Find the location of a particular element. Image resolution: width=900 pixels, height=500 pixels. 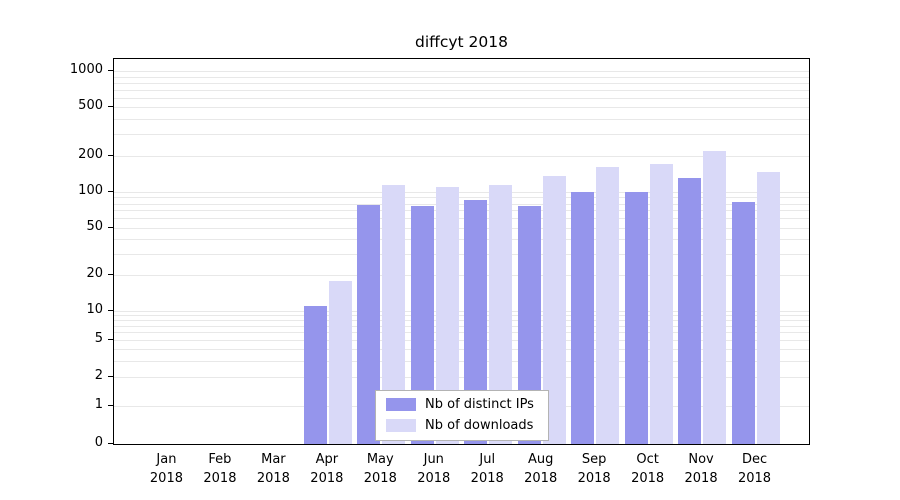

bar-downloads-dec is located at coordinates (768, 308).